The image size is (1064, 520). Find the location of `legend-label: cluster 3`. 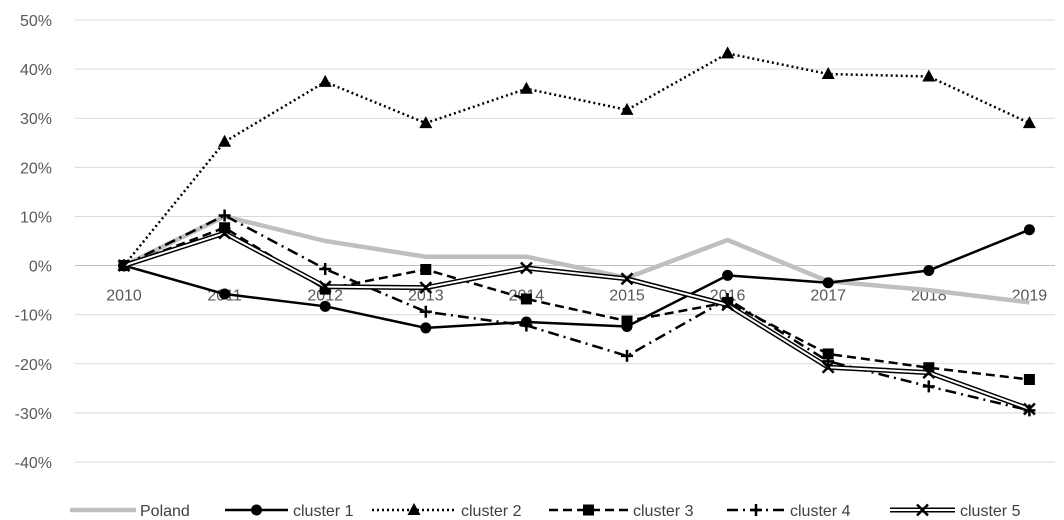

legend-label: cluster 3 is located at coordinates (663, 511).